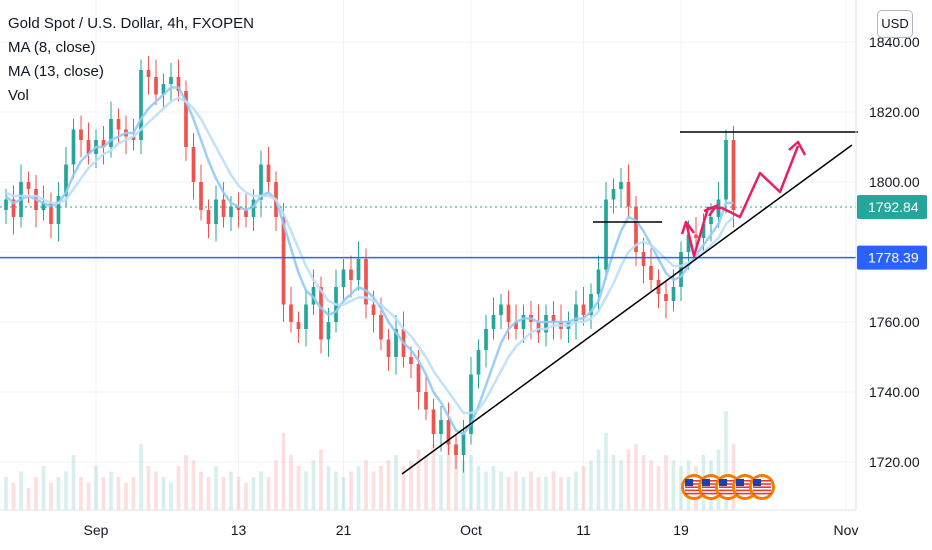 This screenshot has width=932, height=550. What do you see at coordinates (239, 530) in the screenshot?
I see `x-tick-label: 13` at bounding box center [239, 530].